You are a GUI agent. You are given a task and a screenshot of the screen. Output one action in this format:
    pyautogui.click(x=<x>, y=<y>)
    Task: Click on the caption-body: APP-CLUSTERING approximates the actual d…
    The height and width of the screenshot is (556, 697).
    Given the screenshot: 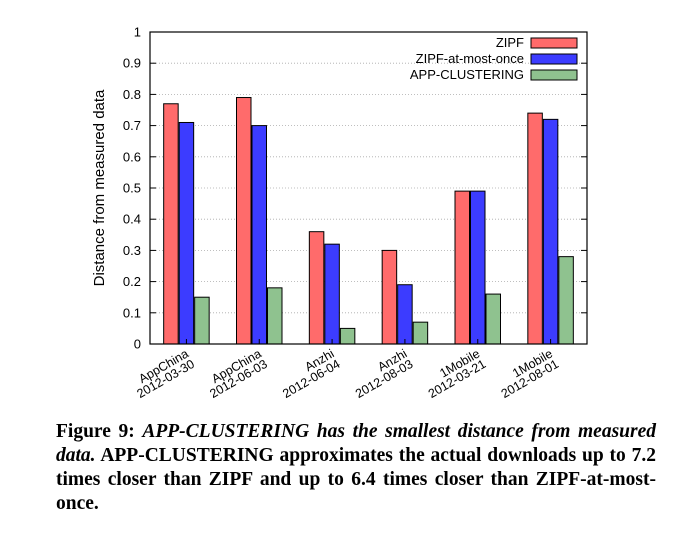 What is the action you would take?
    pyautogui.click(x=356, y=479)
    